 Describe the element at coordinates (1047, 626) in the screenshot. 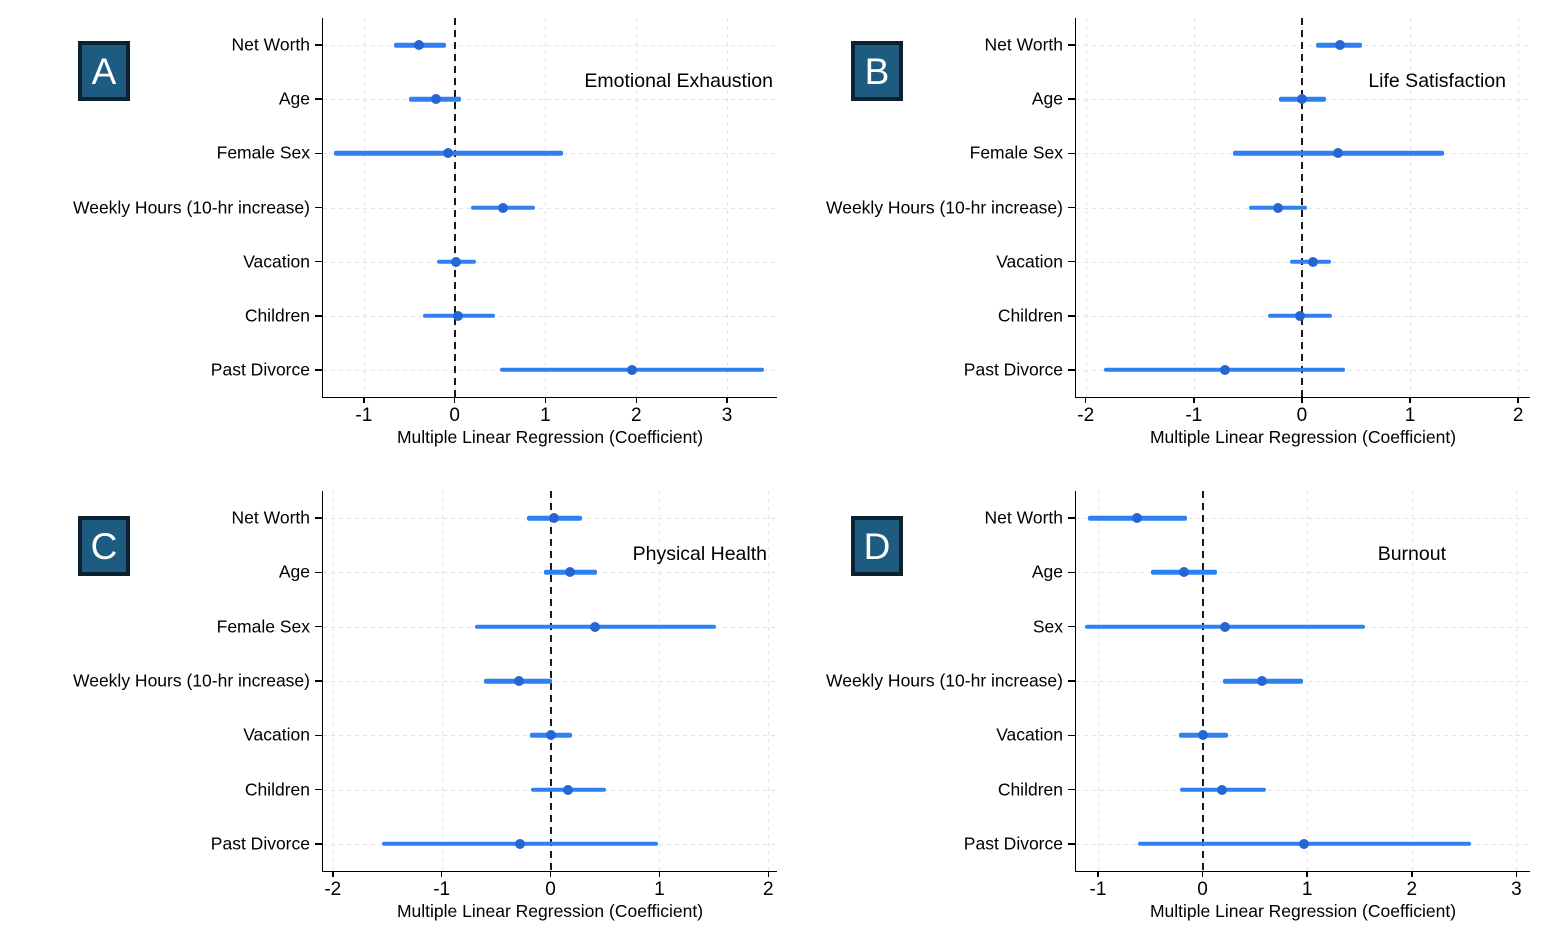

I see `category-label: Sex` at that location.